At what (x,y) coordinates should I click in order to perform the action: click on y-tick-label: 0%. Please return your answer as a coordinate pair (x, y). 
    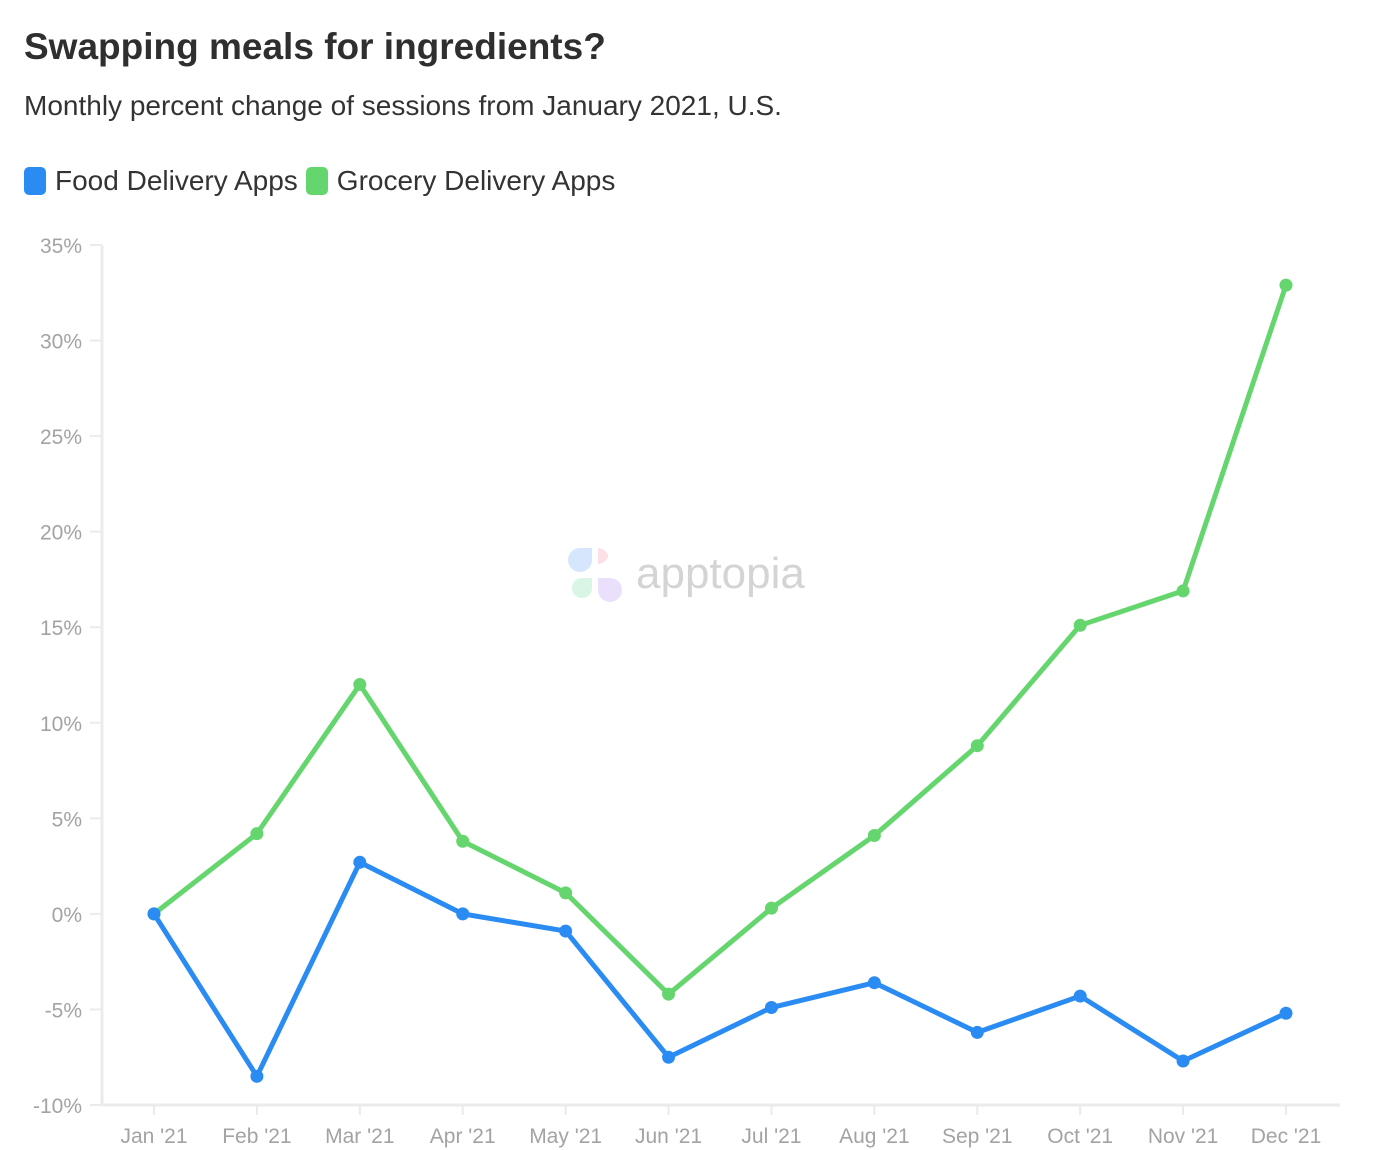
    Looking at the image, I should click on (67, 915).